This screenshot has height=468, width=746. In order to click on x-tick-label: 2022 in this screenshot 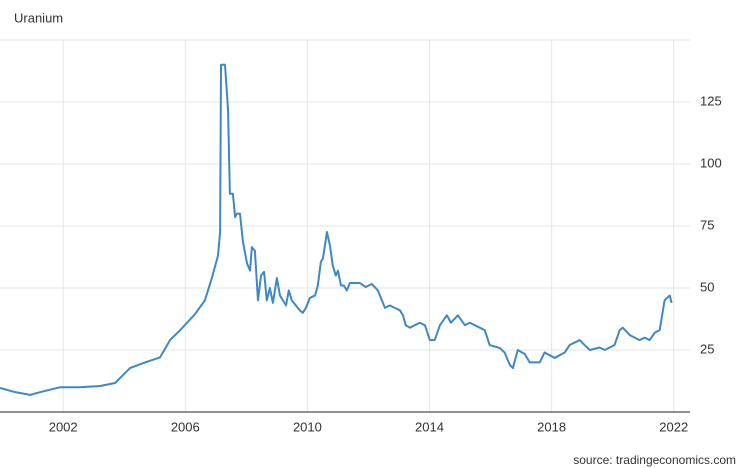, I will do `click(673, 426)`.